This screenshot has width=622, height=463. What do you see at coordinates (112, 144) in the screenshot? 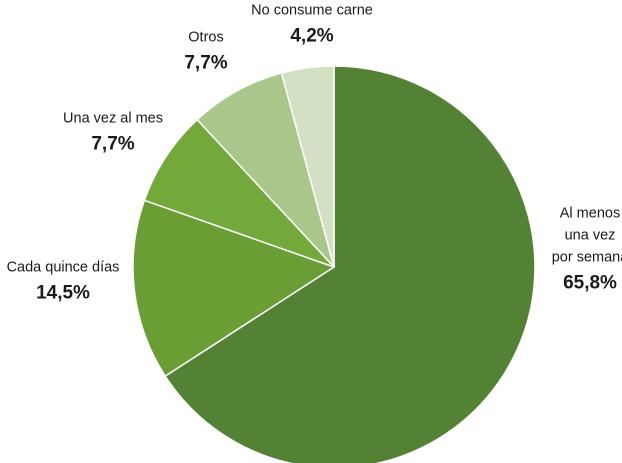
I see `slice-value-una-vez-al-mes: 7,7%` at bounding box center [112, 144].